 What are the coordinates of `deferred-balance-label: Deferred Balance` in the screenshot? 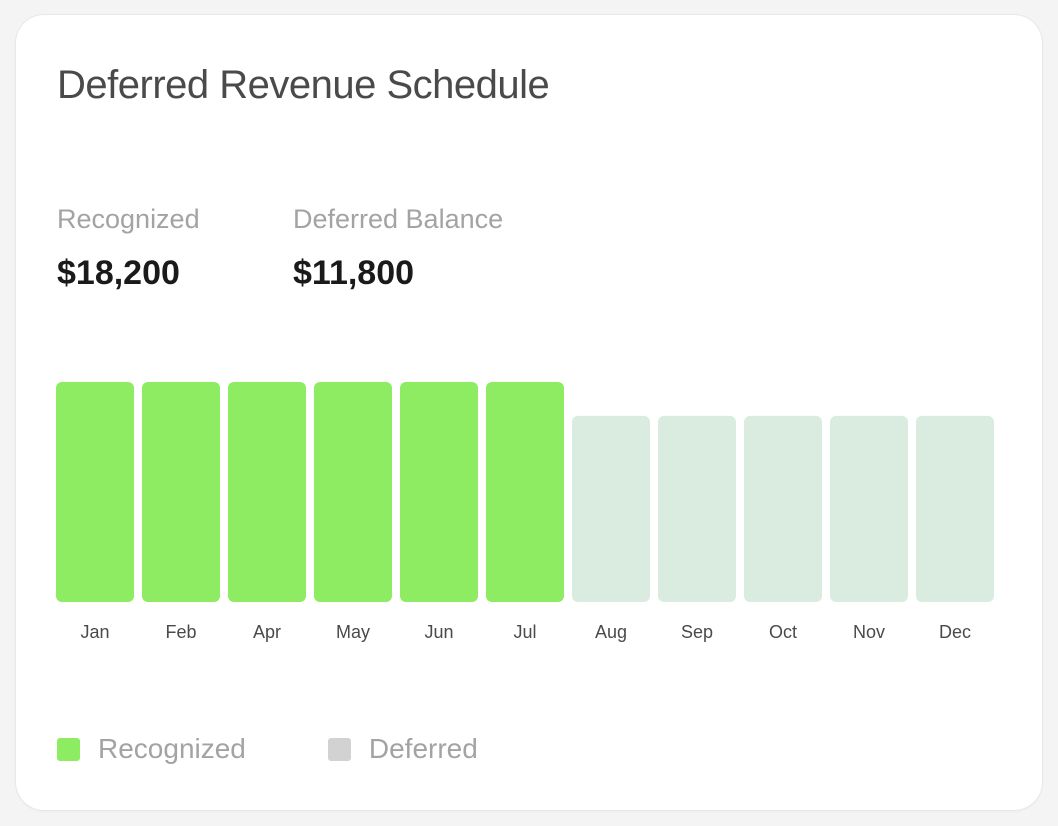 It's located at (398, 219).